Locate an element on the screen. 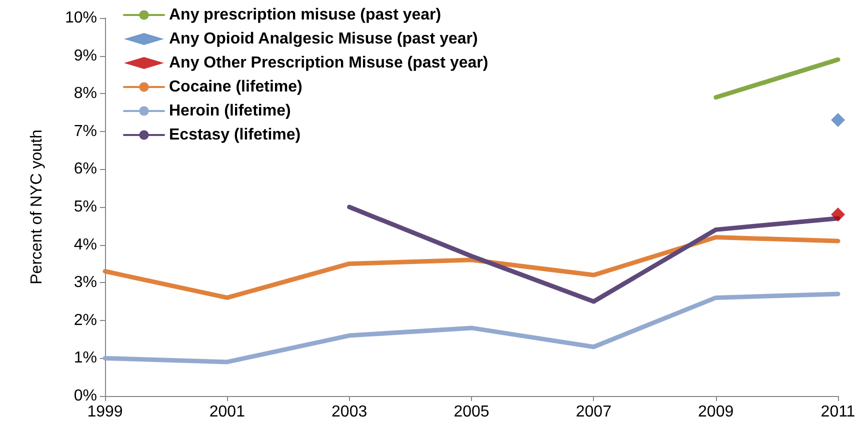 The height and width of the screenshot is (435, 862). y-tick-label: 10% is located at coordinates (80, 18).